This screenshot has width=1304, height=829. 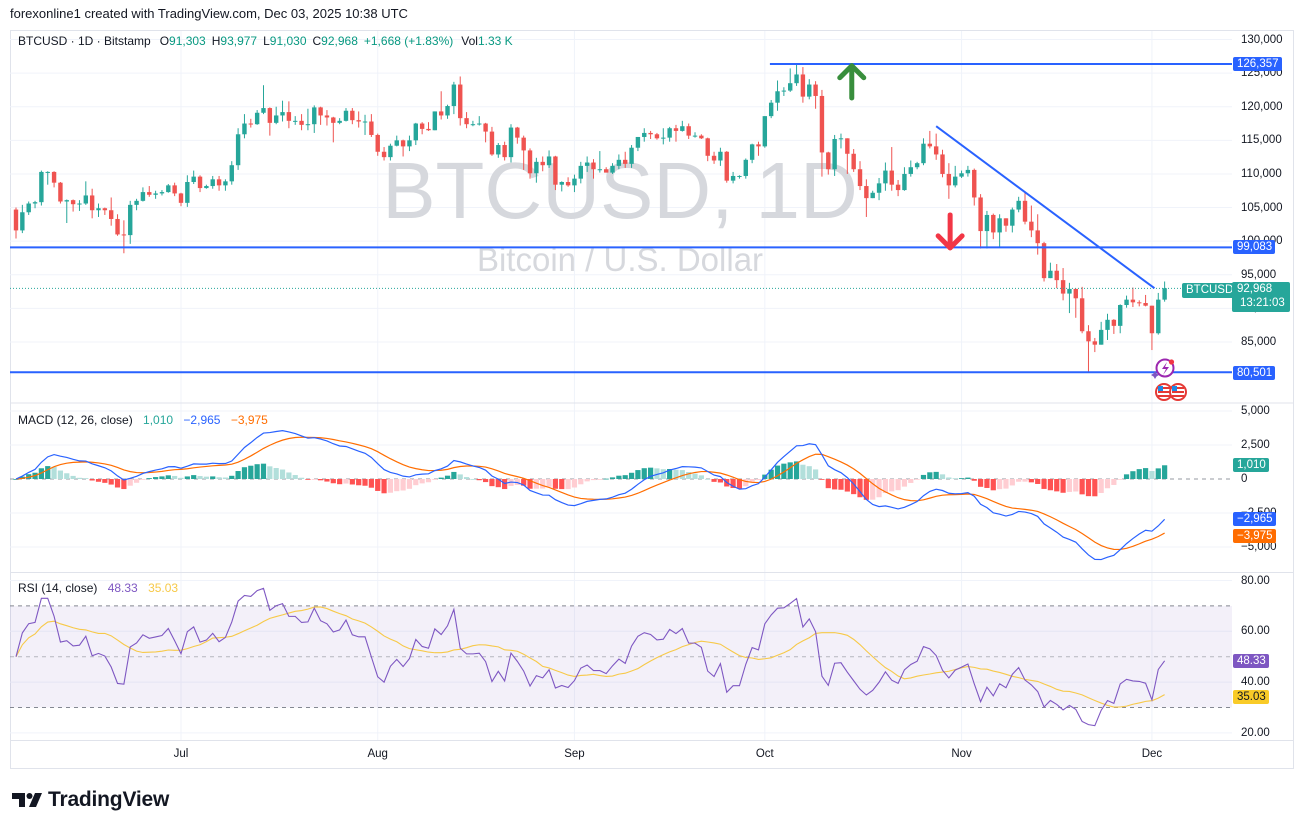 What do you see at coordinates (1255, 732) in the screenshot?
I see `rsi-axis-label: 20.00` at bounding box center [1255, 732].